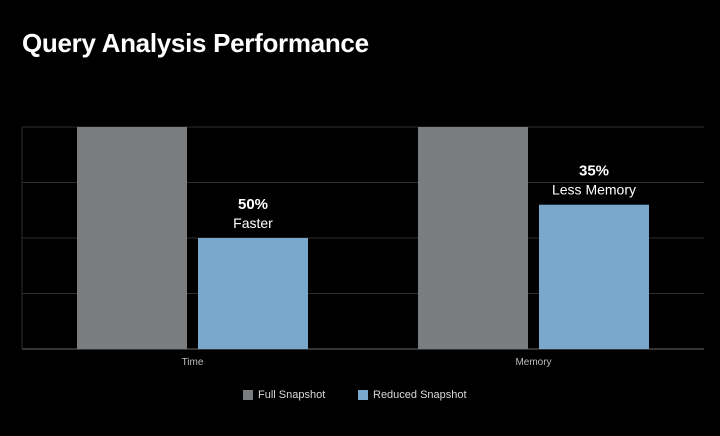 Image resolution: width=720 pixels, height=436 pixels. What do you see at coordinates (594, 171) in the screenshot?
I see `annotation-value: 35%` at bounding box center [594, 171].